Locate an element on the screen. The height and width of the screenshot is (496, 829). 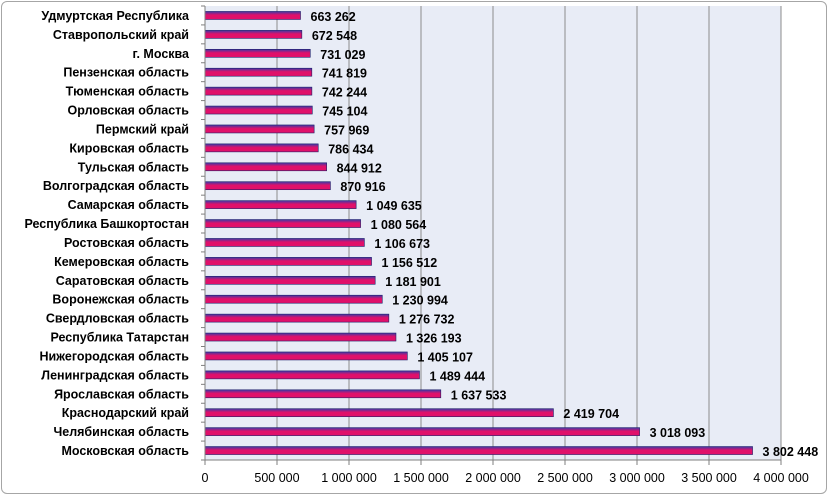
category-label: Воронежская область is located at coordinates (120, 300).